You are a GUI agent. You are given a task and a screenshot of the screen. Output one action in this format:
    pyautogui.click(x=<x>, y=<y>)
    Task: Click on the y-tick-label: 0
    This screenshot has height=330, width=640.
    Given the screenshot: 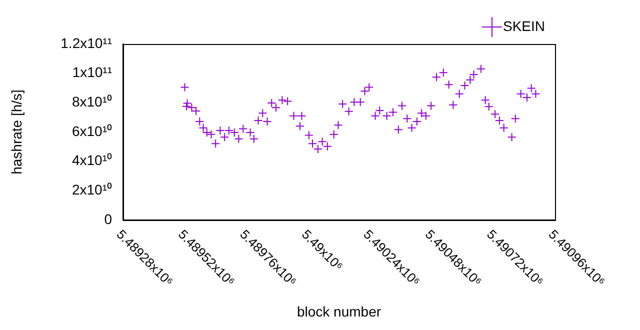 What is the action you would take?
    pyautogui.click(x=108, y=218)
    